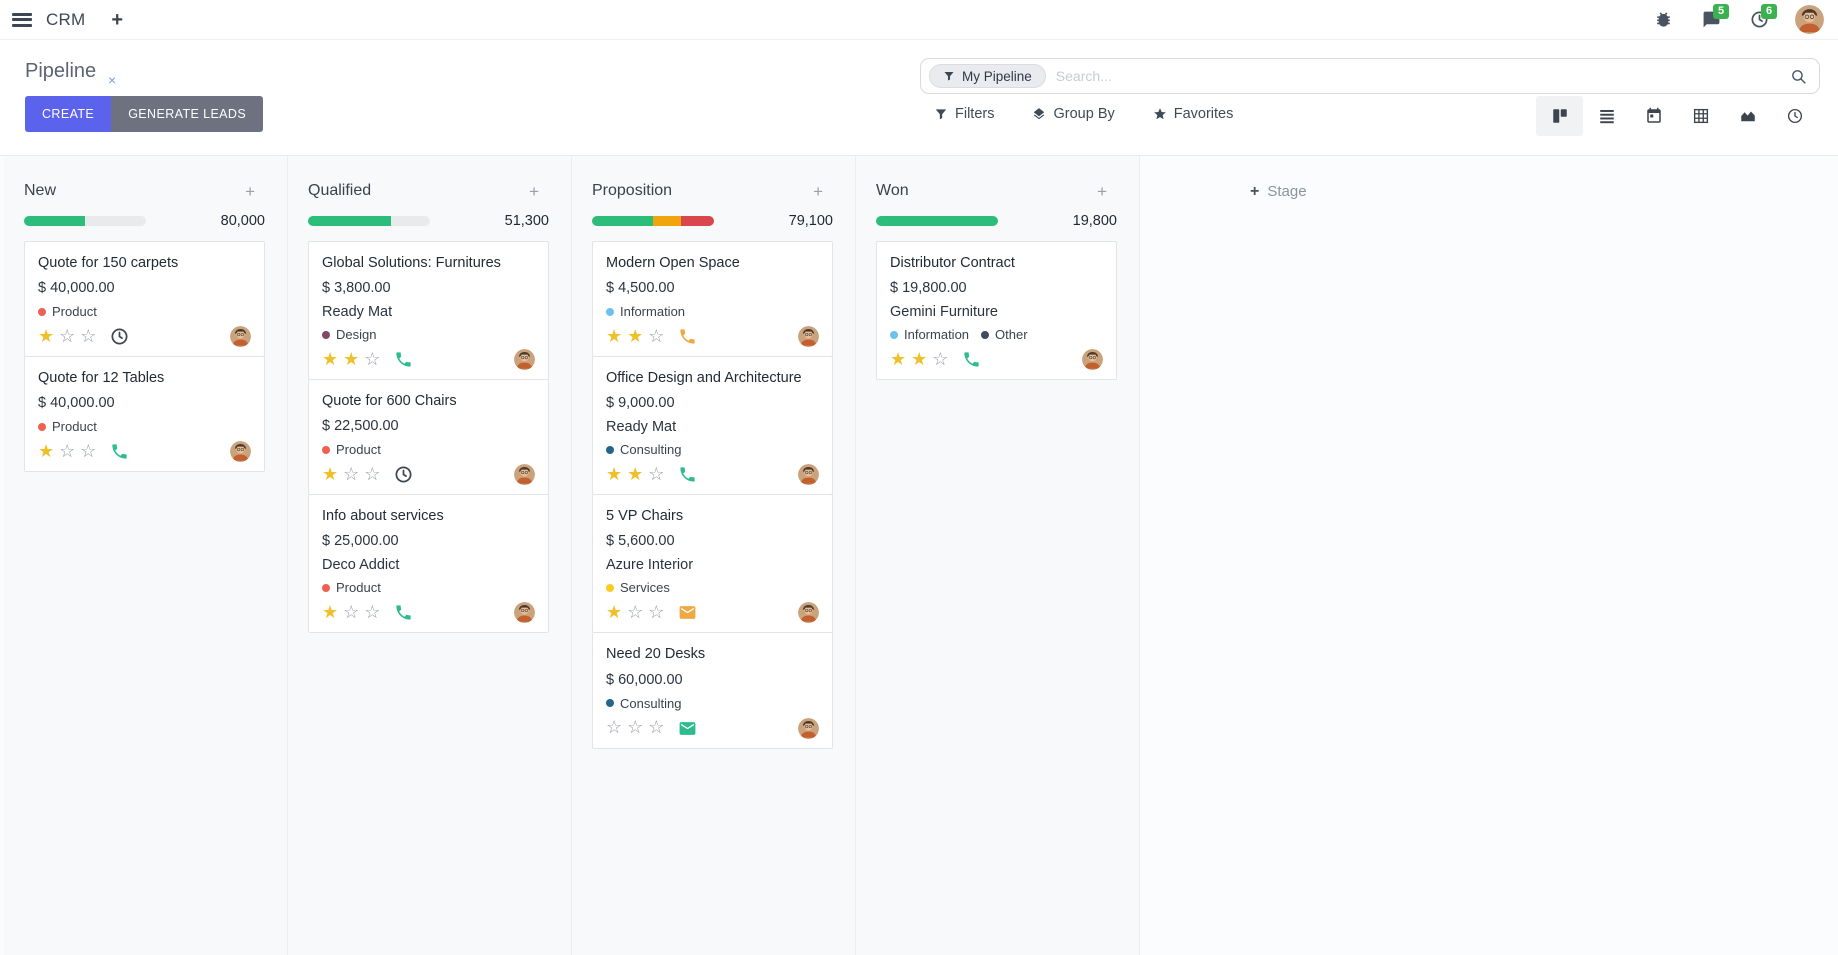 The height and width of the screenshot is (955, 1838). What do you see at coordinates (1663, 20) in the screenshot?
I see `debug-bug-icon` at bounding box center [1663, 20].